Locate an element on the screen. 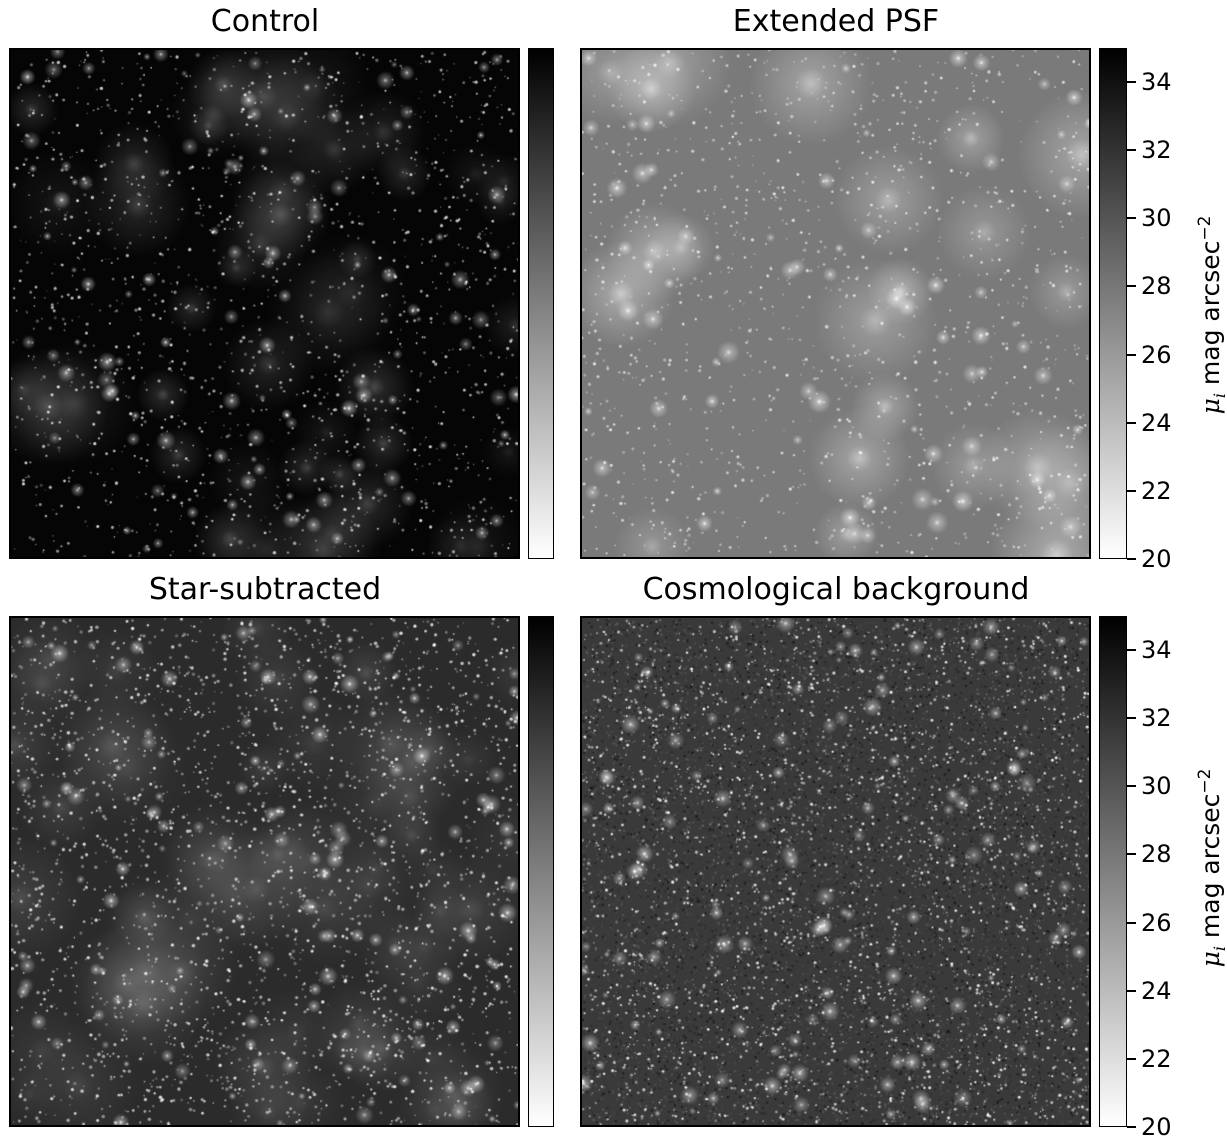 The image size is (1227, 1141). panel-title-extended-psf: Extended PSF is located at coordinates (836, 21).